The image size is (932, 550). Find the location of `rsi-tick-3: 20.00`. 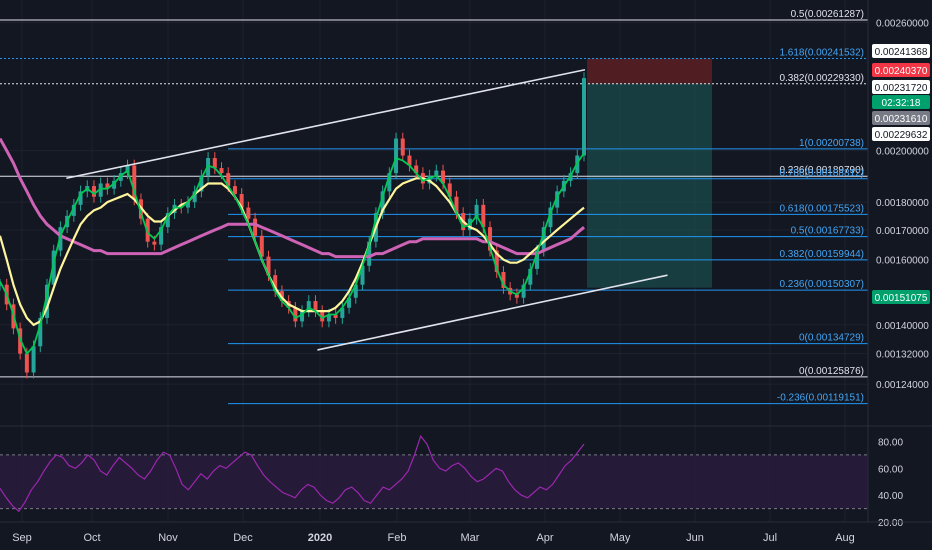

rsi-tick-3: 20.00 is located at coordinates (890, 523).